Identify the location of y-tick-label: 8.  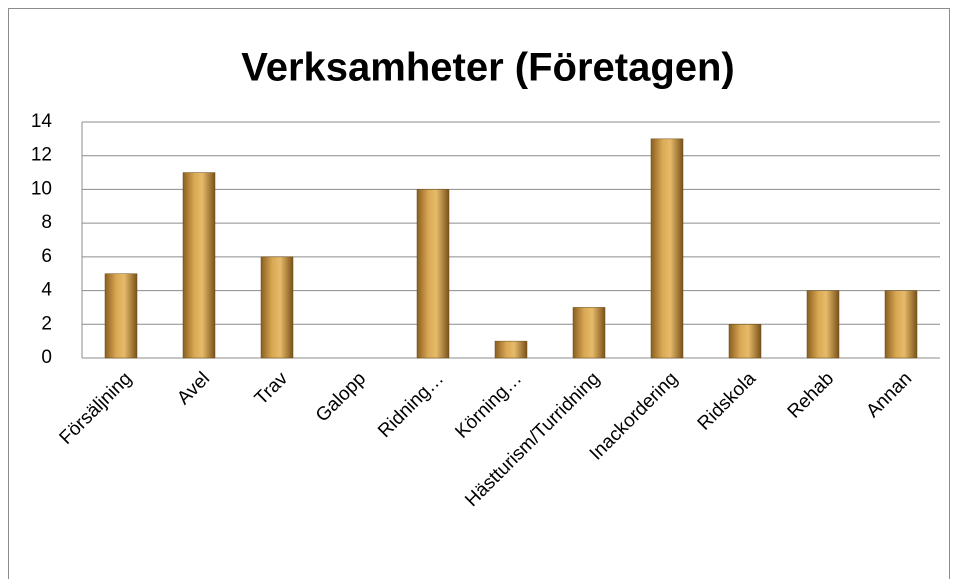
(46, 222).